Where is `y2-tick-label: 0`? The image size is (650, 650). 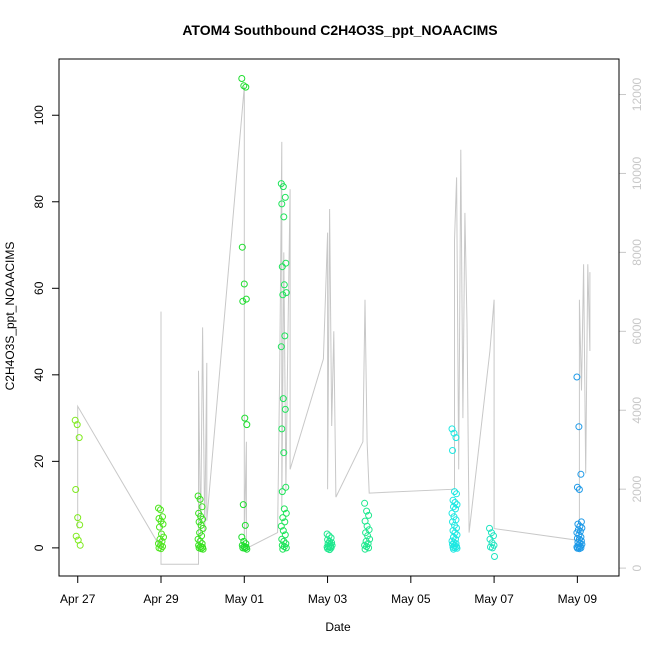 y2-tick-label: 0 is located at coordinates (637, 567).